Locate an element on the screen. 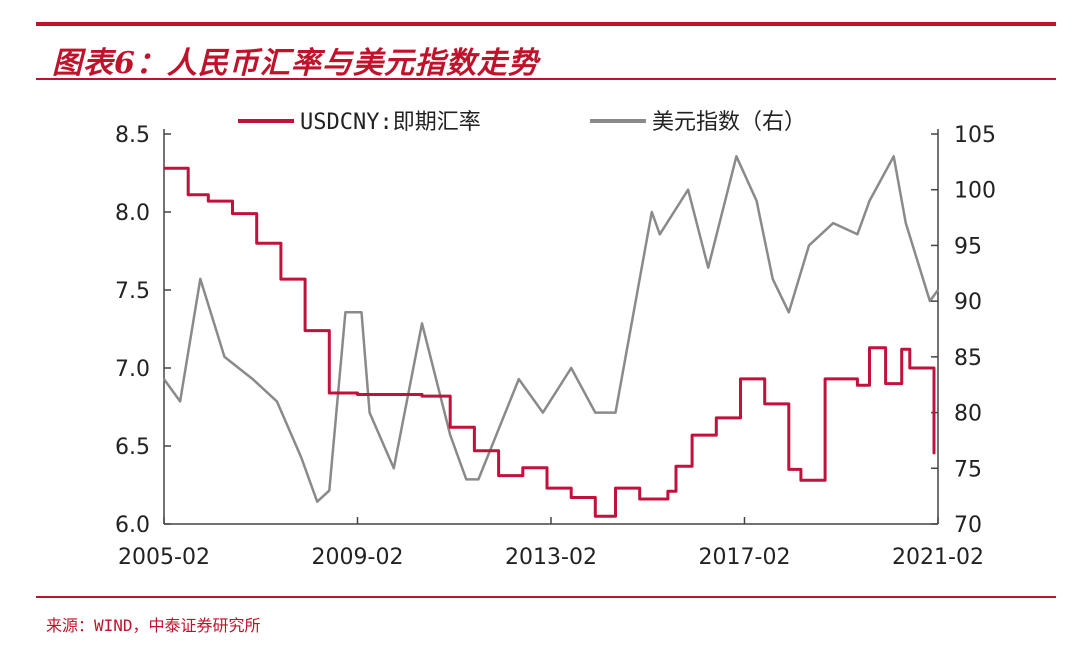  header-top-rule is located at coordinates (546, 24).